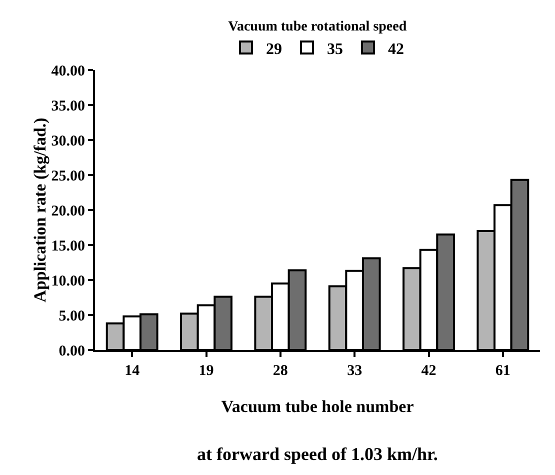  What do you see at coordinates (68, 176) in the screenshot?
I see `y-tick-label: 25.00` at bounding box center [68, 176].